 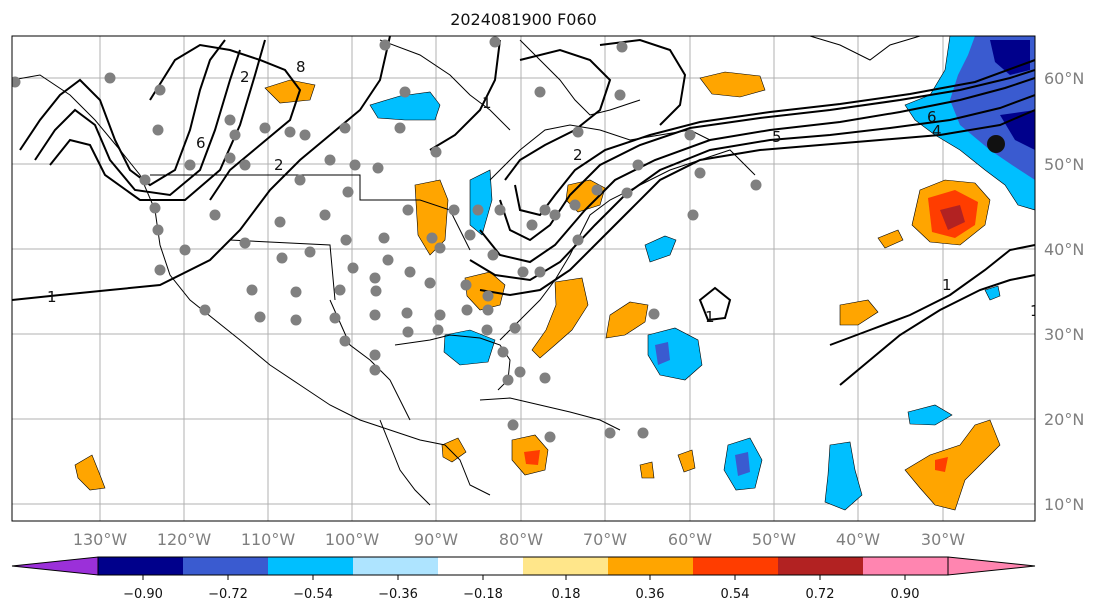 I want to click on colorbar-over-arrow, so click(x=991, y=566).